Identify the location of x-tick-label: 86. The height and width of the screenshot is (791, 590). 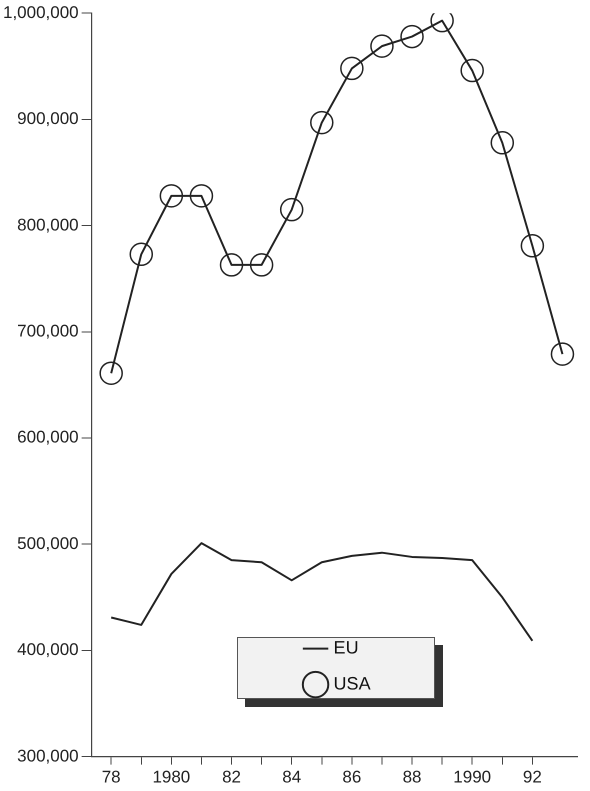
(352, 776).